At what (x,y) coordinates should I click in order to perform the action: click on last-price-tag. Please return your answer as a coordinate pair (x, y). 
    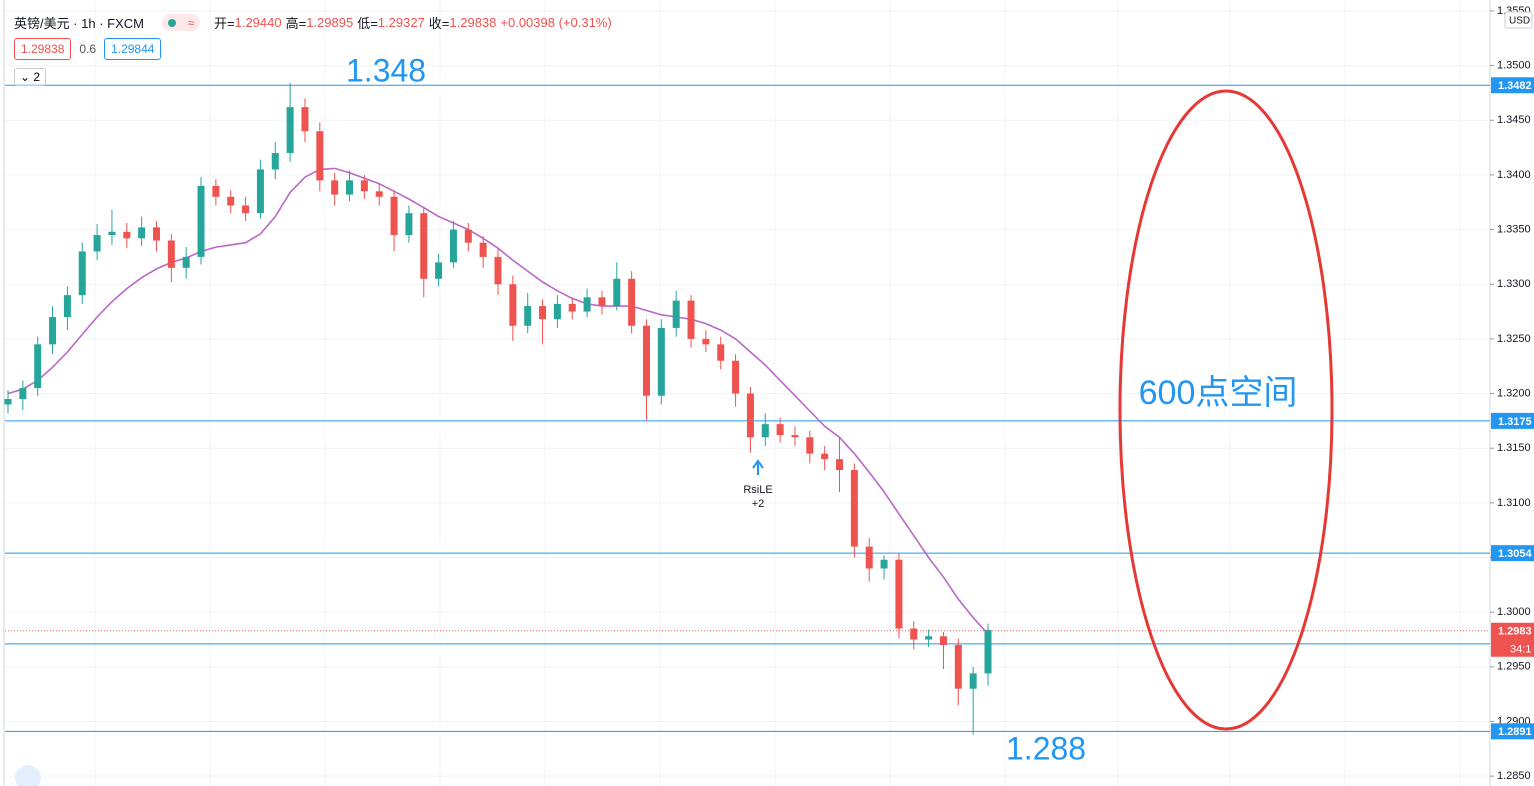
    Looking at the image, I should click on (1512, 639).